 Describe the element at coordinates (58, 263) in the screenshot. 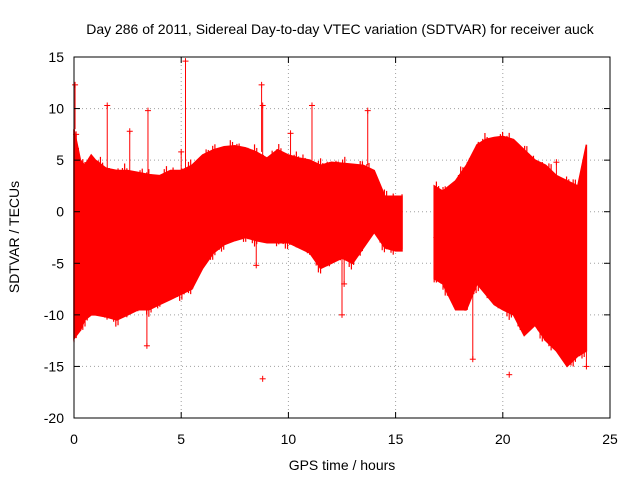

I see `y-tick-label: -5` at that location.